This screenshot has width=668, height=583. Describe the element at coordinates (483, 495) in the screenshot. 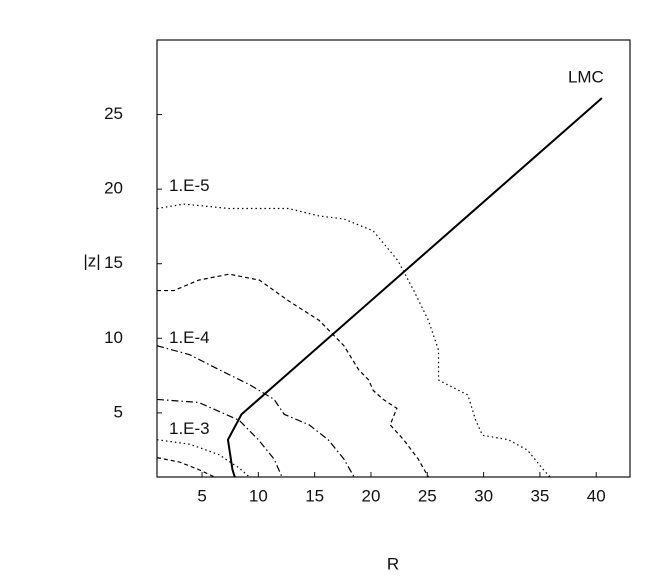

I see `x-tick-label: 30` at that location.